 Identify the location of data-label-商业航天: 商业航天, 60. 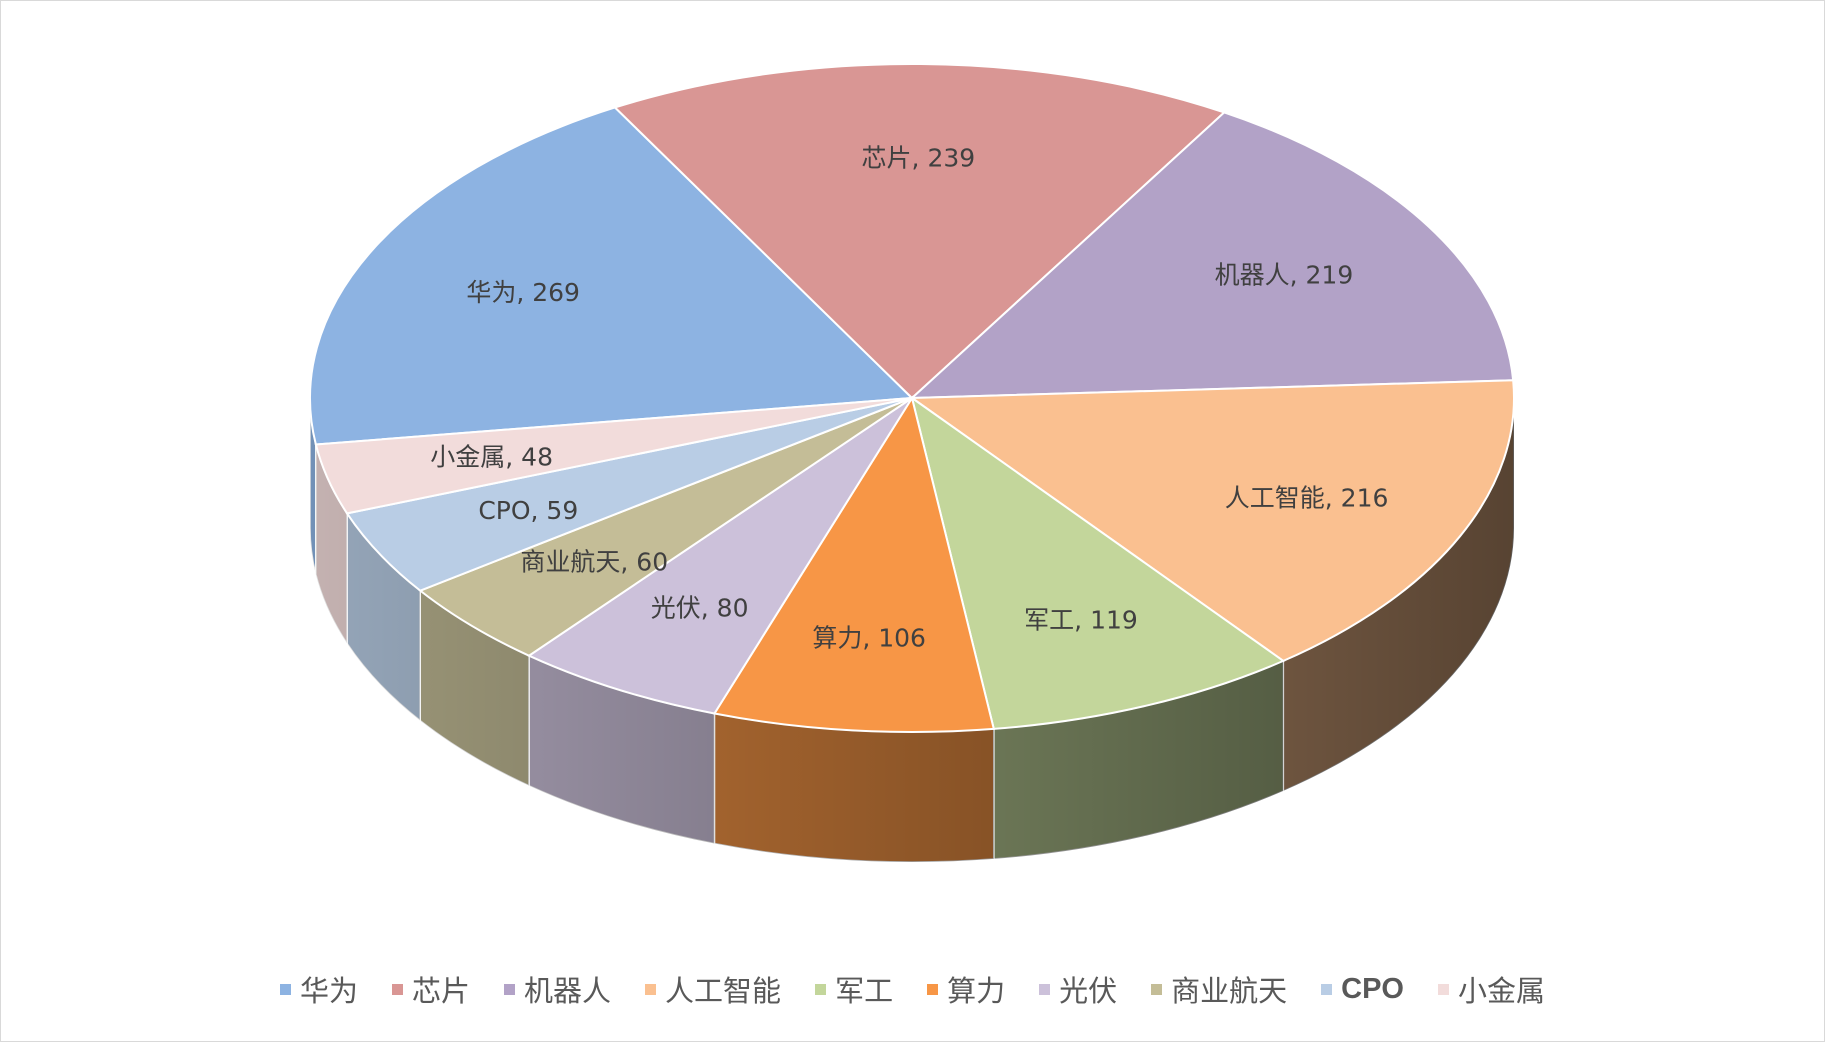
(594, 562).